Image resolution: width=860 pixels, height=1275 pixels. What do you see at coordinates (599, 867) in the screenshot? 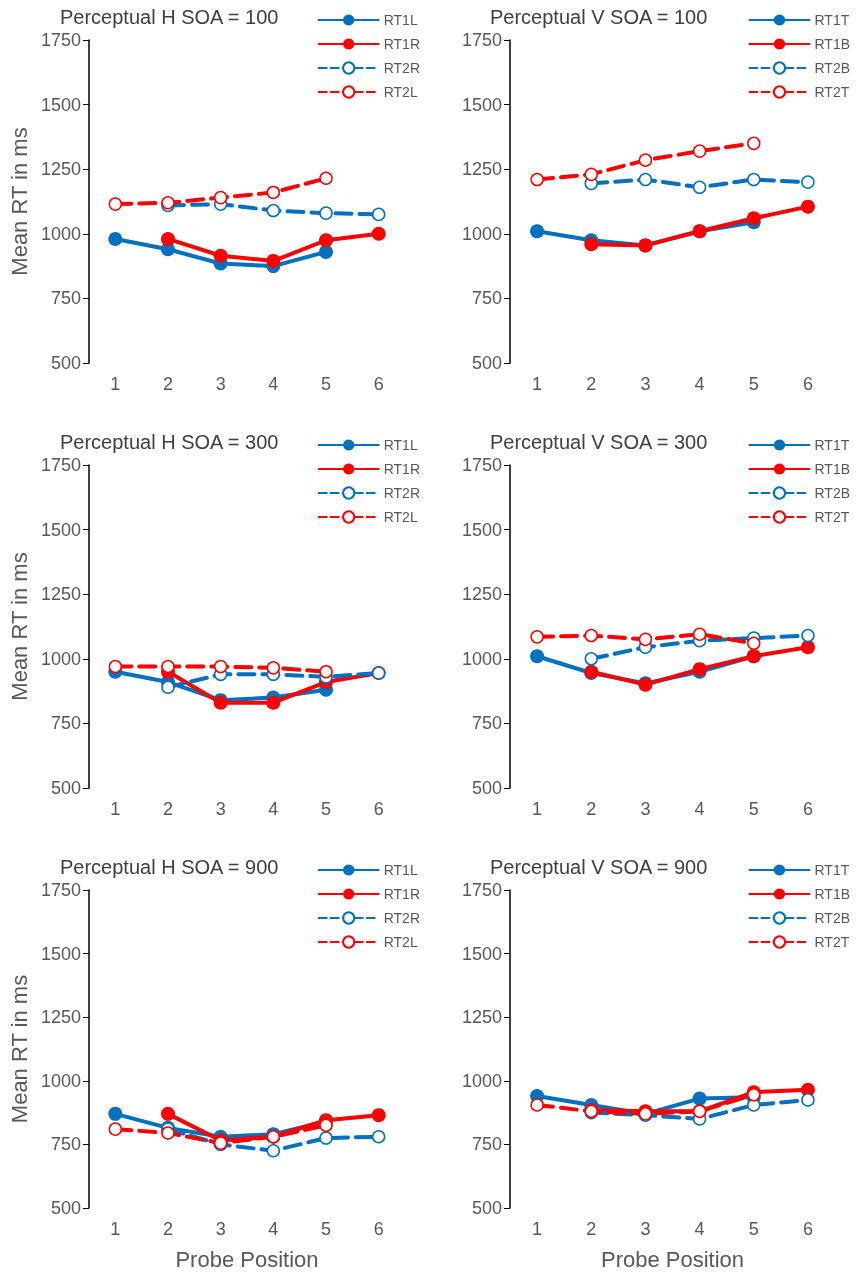
I see `chart-title: Perceptual V SOA = 900` at bounding box center [599, 867].